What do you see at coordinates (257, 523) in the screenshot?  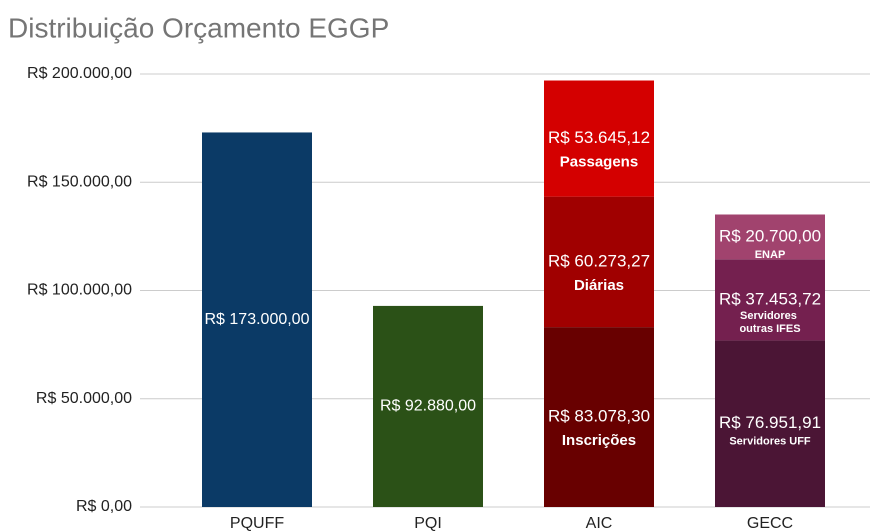 I see `x-tick-label: PQUFF` at bounding box center [257, 523].